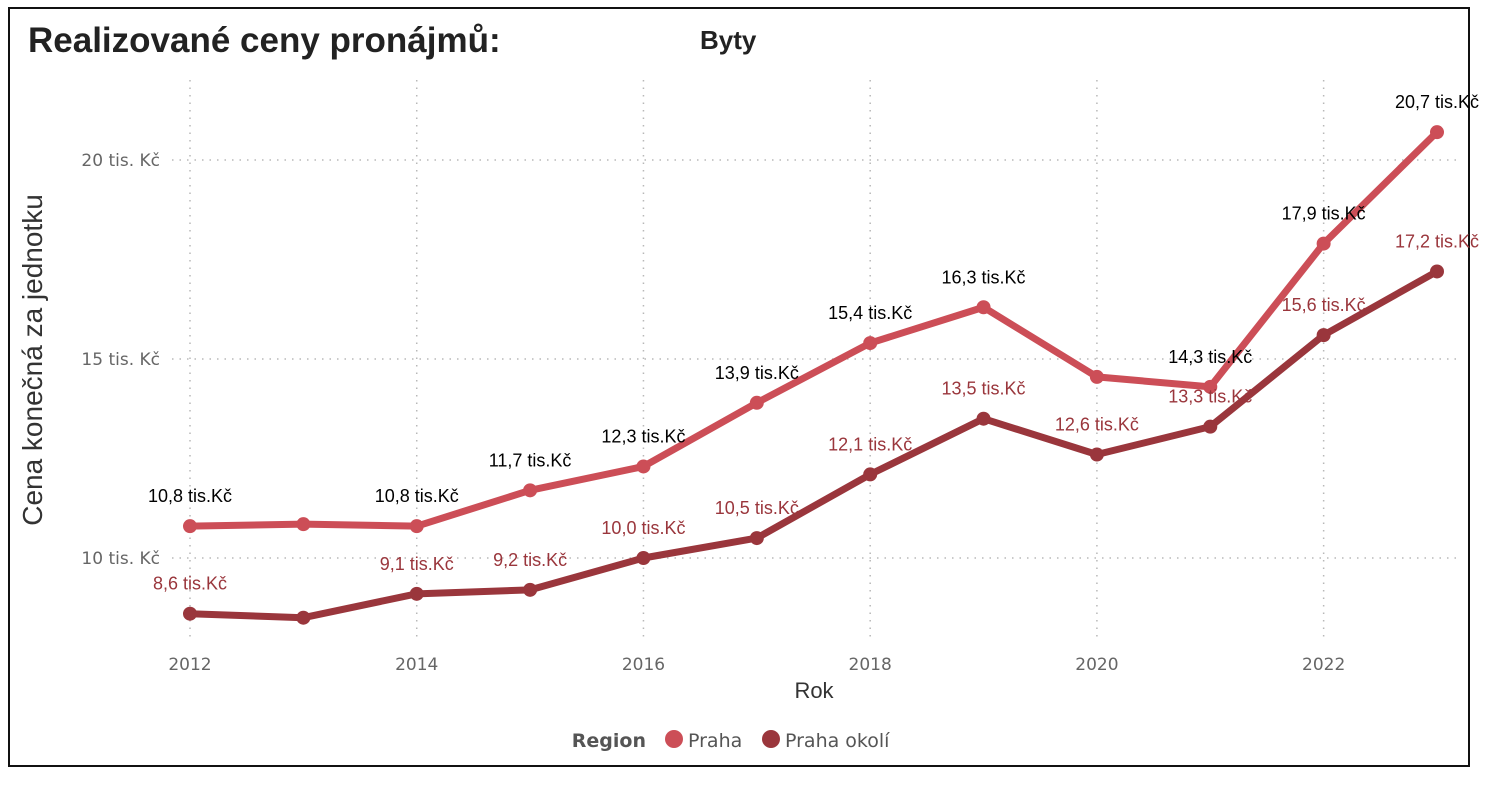  Describe the element at coordinates (757, 373) in the screenshot. I see `data-label: 13,9 tis.Kč` at that location.